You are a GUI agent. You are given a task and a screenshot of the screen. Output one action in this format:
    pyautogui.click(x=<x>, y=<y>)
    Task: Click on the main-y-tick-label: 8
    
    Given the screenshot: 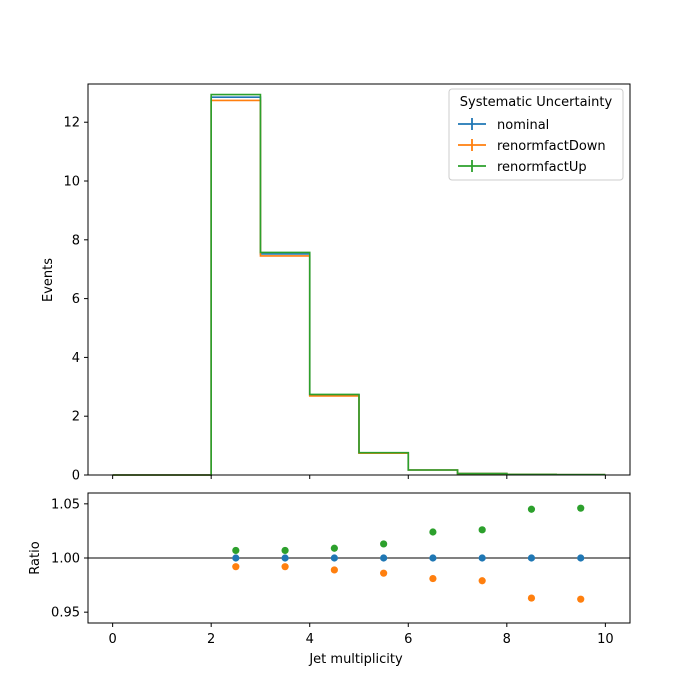 What is the action you would take?
    pyautogui.click(x=76, y=240)
    